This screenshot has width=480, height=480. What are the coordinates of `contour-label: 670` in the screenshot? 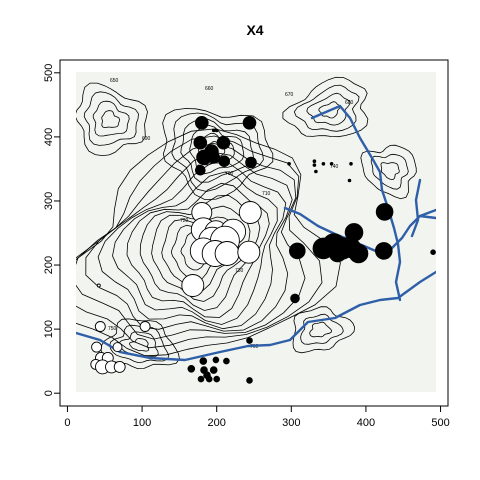 It's located at (289, 95).